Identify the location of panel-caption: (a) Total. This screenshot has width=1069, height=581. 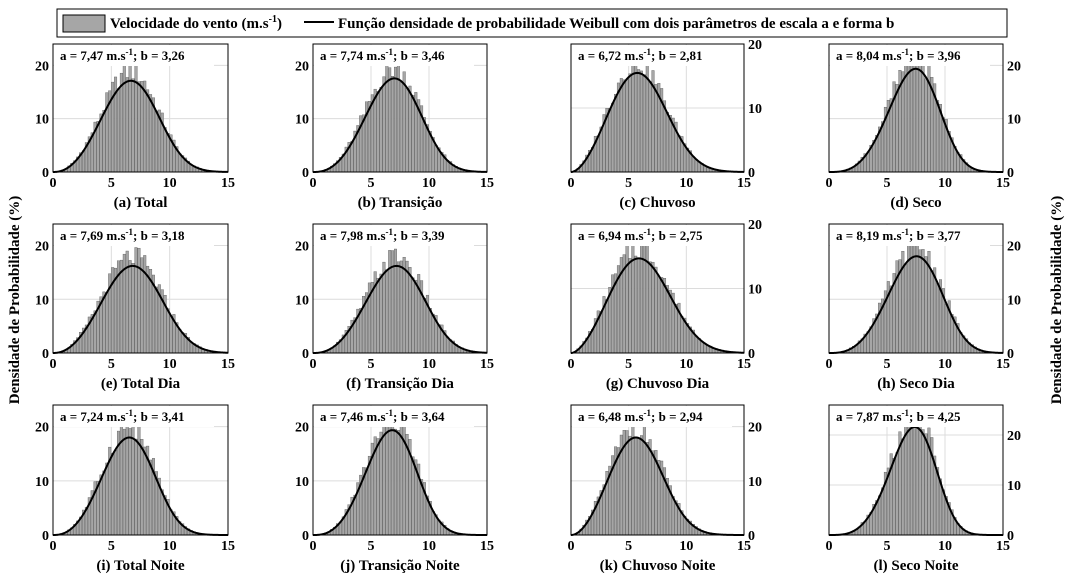
(141, 203).